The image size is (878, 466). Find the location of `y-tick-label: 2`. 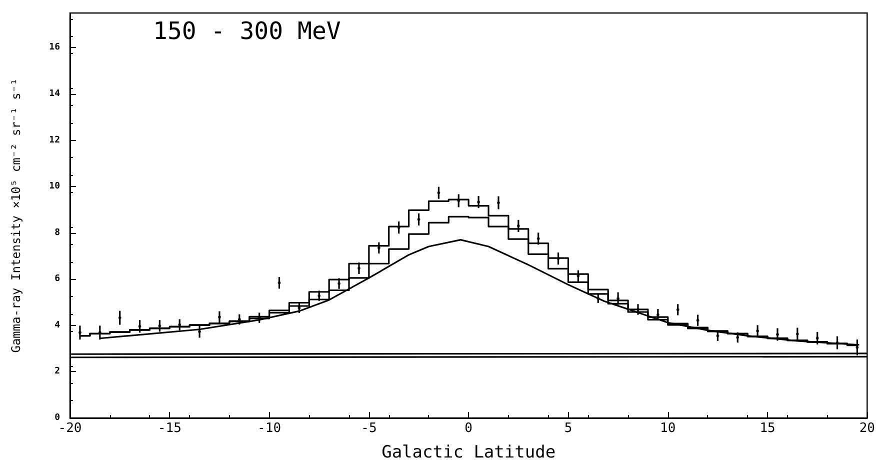

y-tick-label: 2 is located at coordinates (57, 371).